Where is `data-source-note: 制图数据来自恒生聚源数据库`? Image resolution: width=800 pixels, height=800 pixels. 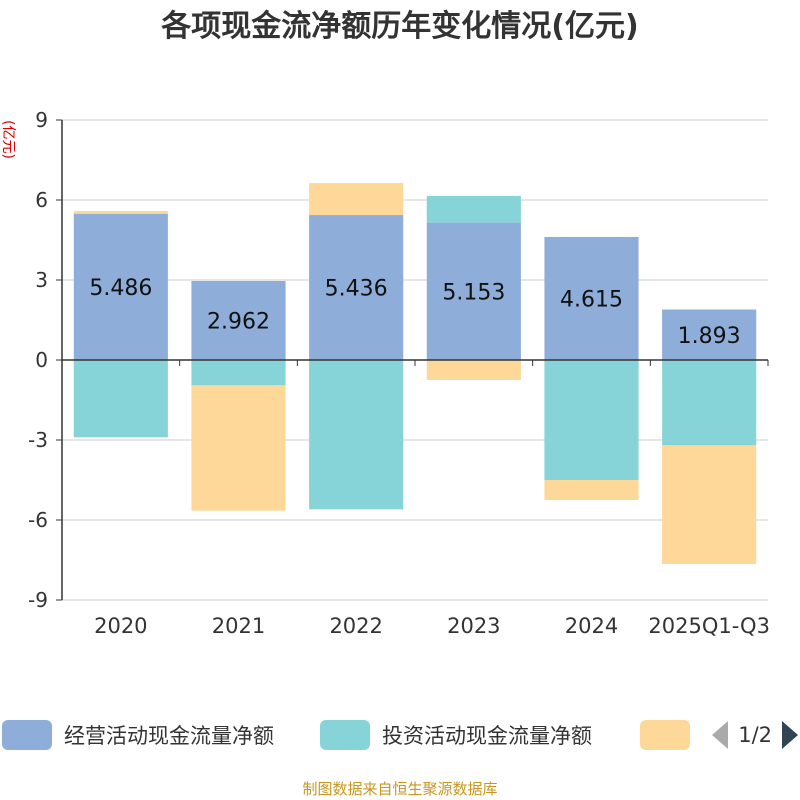
data-source-note: 制图数据来自恒生聚源数据库 is located at coordinates (400, 789).